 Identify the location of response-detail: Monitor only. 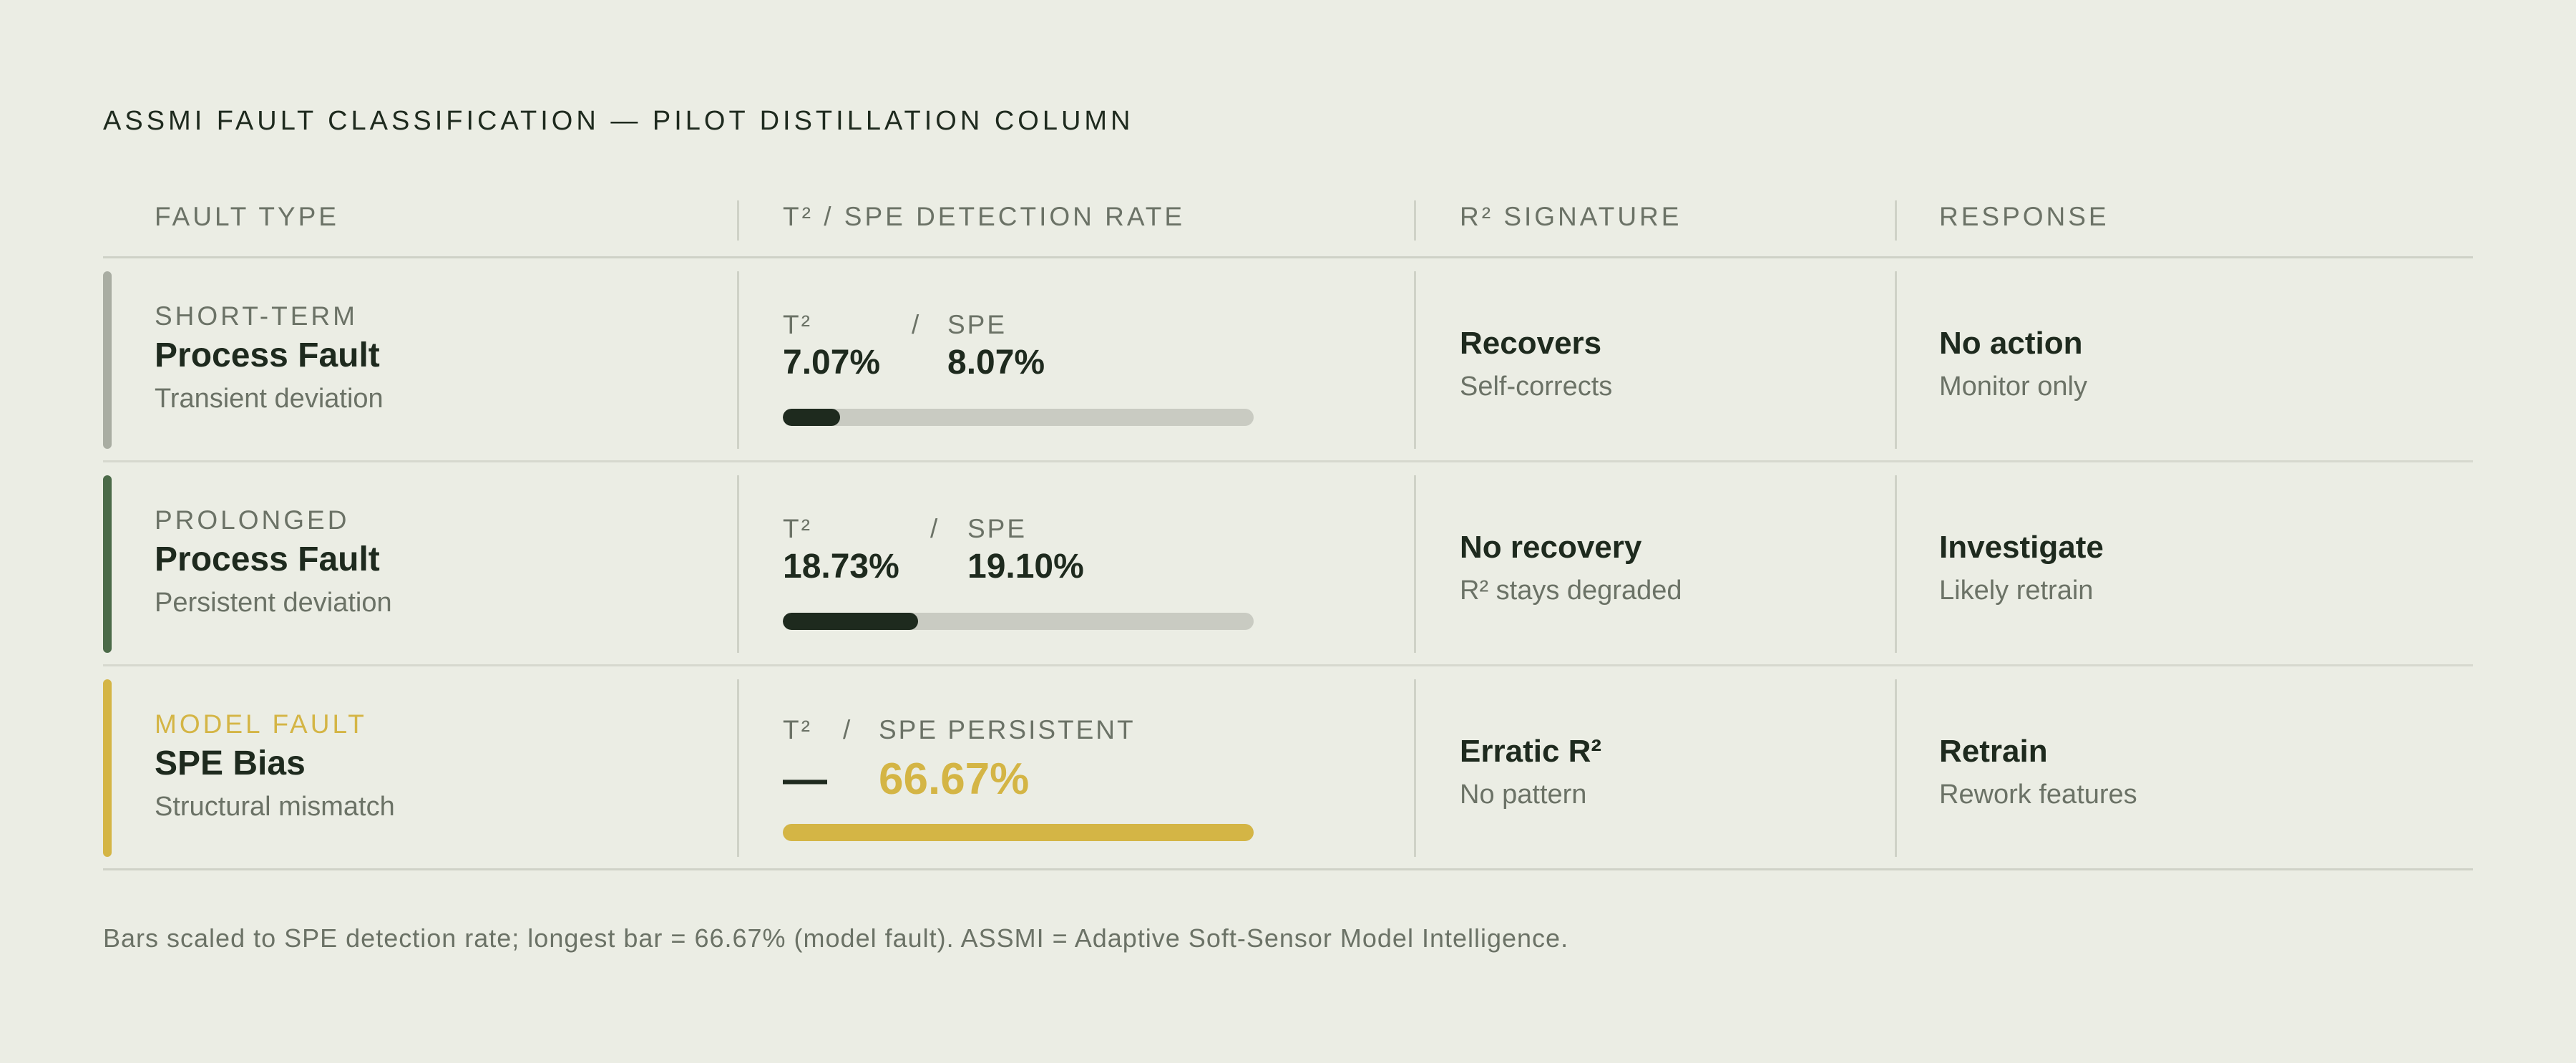
(2013, 387).